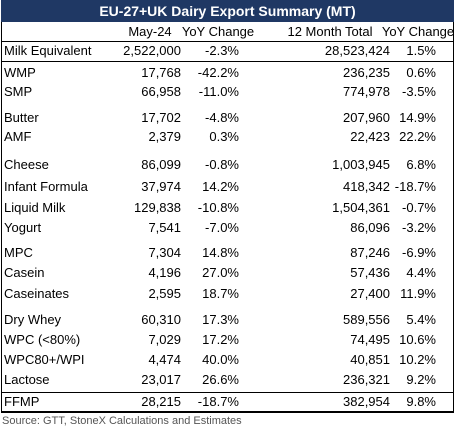 The height and width of the screenshot is (430, 457). Describe the element at coordinates (164, 252) in the screenshot. I see `cell-value: 7,304` at that location.